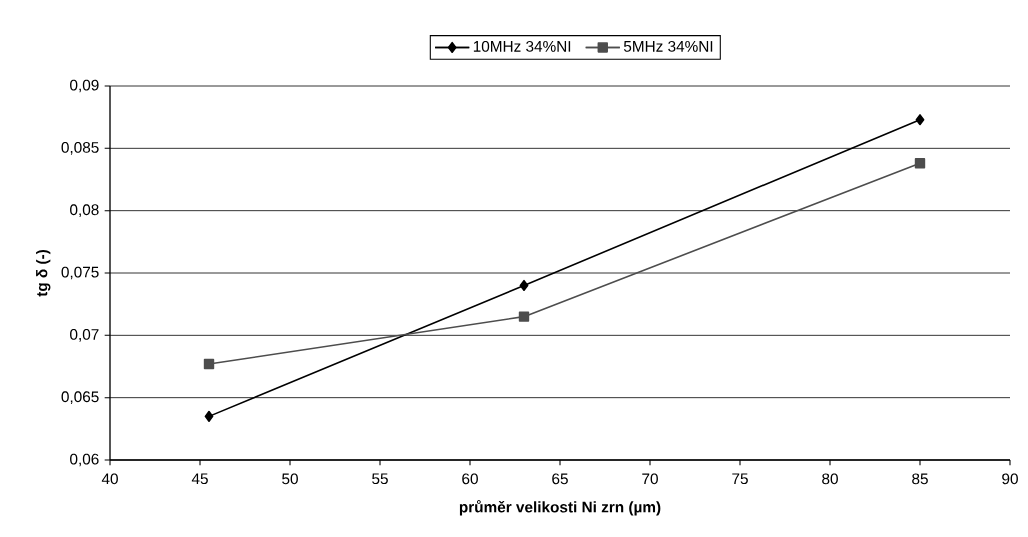 The height and width of the screenshot is (537, 1028). What do you see at coordinates (668, 46) in the screenshot?
I see `legend-label: 5MHz 34%NI` at bounding box center [668, 46].